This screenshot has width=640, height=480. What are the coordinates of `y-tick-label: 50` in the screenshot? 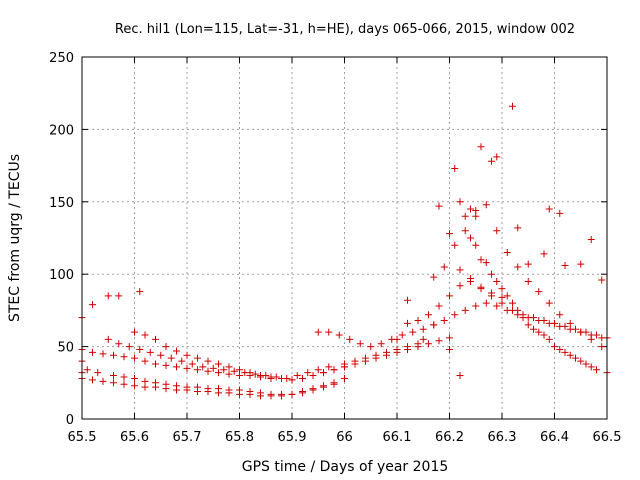 It's located at (65, 348).